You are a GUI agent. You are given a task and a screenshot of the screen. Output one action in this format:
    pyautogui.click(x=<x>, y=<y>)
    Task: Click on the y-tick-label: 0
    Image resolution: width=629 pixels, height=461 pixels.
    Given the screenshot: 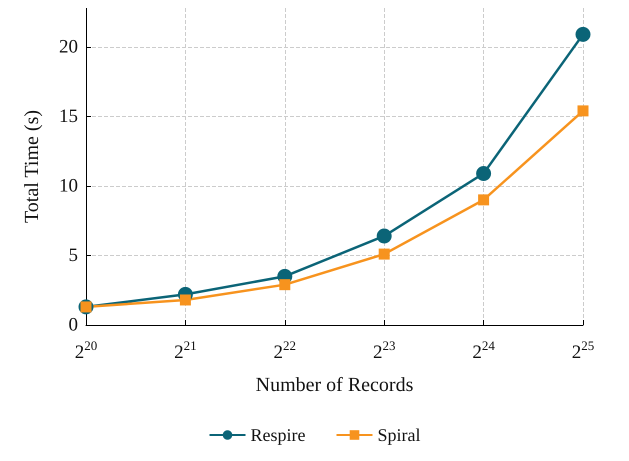 What is the action you would take?
    pyautogui.click(x=73, y=325)
    